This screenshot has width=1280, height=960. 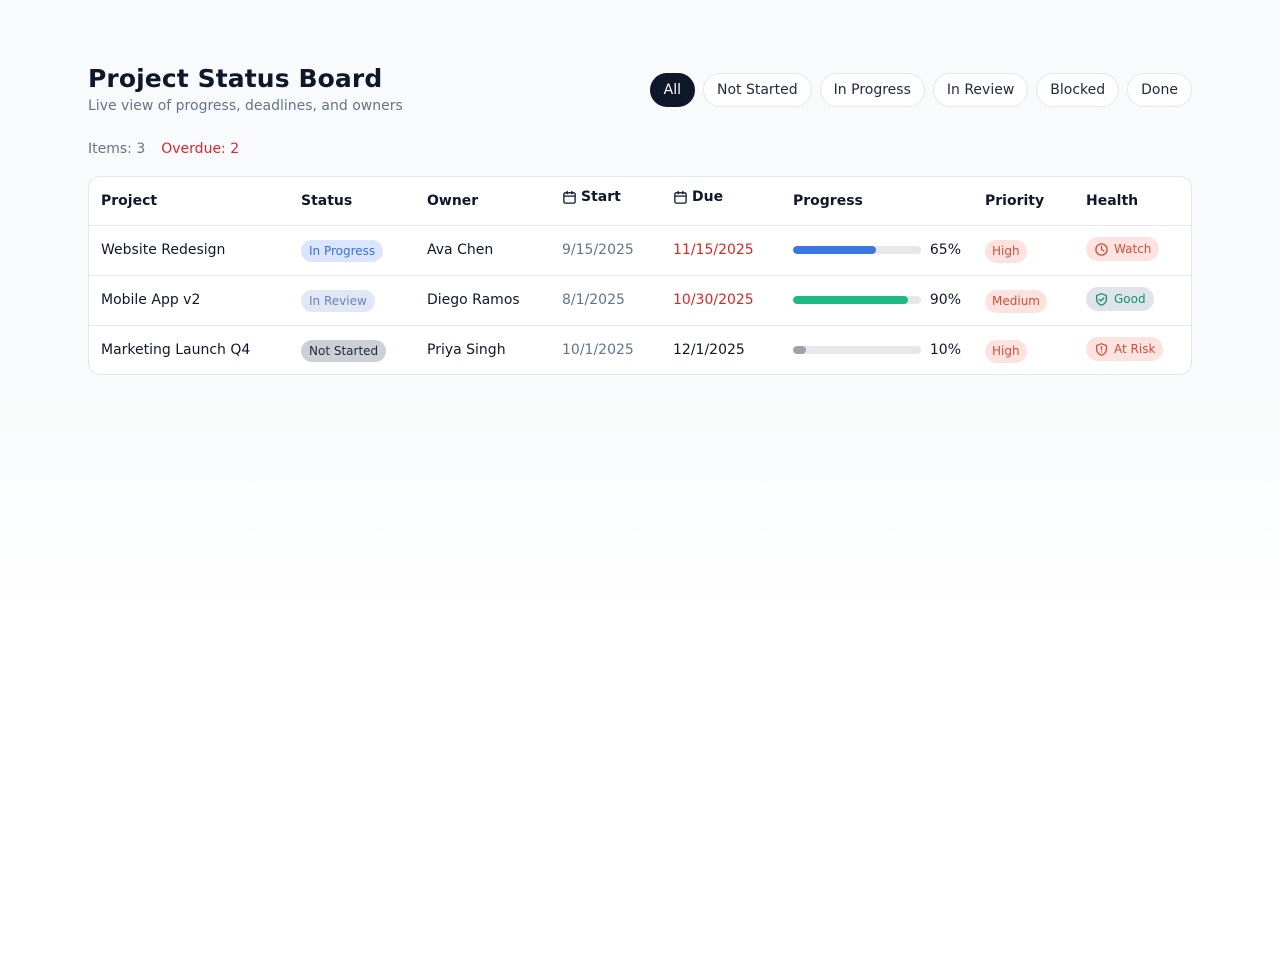 I want to click on owner-name: Ava Chen, so click(x=482, y=250).